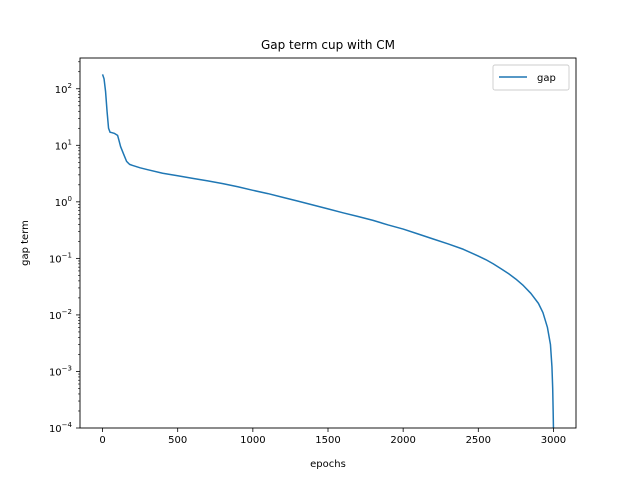 The image size is (640, 480). What do you see at coordinates (67, 255) in the screenshot?
I see `y-tick-label-exponent: −1` at bounding box center [67, 255].